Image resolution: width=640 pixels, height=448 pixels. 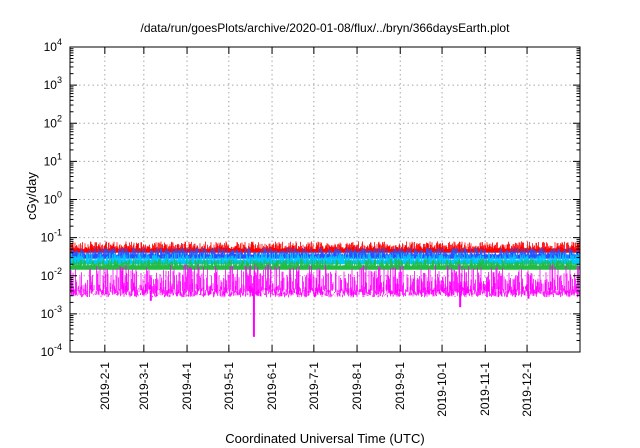 What do you see at coordinates (53, 121) in the screenshot?
I see `y-tick-label: 10²` at bounding box center [53, 121].